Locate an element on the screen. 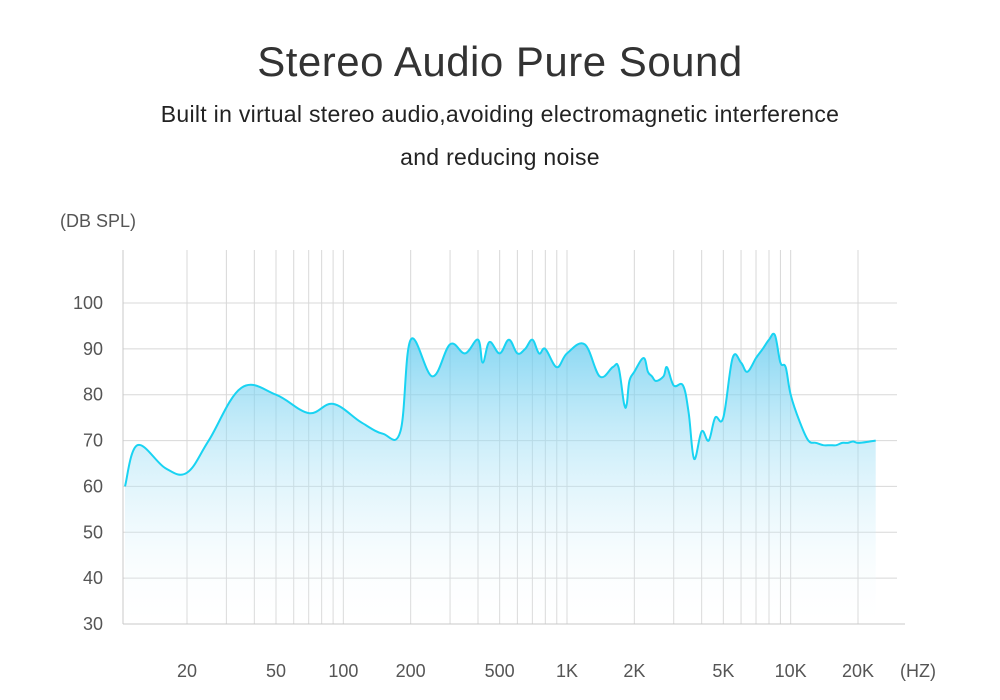 The image size is (1000, 700). x-tick-label: 500 is located at coordinates (500, 671).